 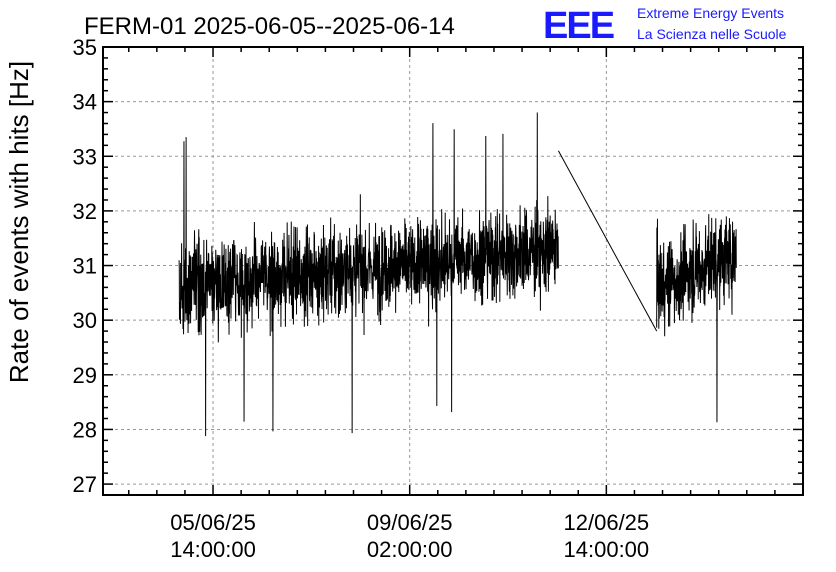 What do you see at coordinates (85, 429) in the screenshot?
I see `y-tick-label: 28` at bounding box center [85, 429].